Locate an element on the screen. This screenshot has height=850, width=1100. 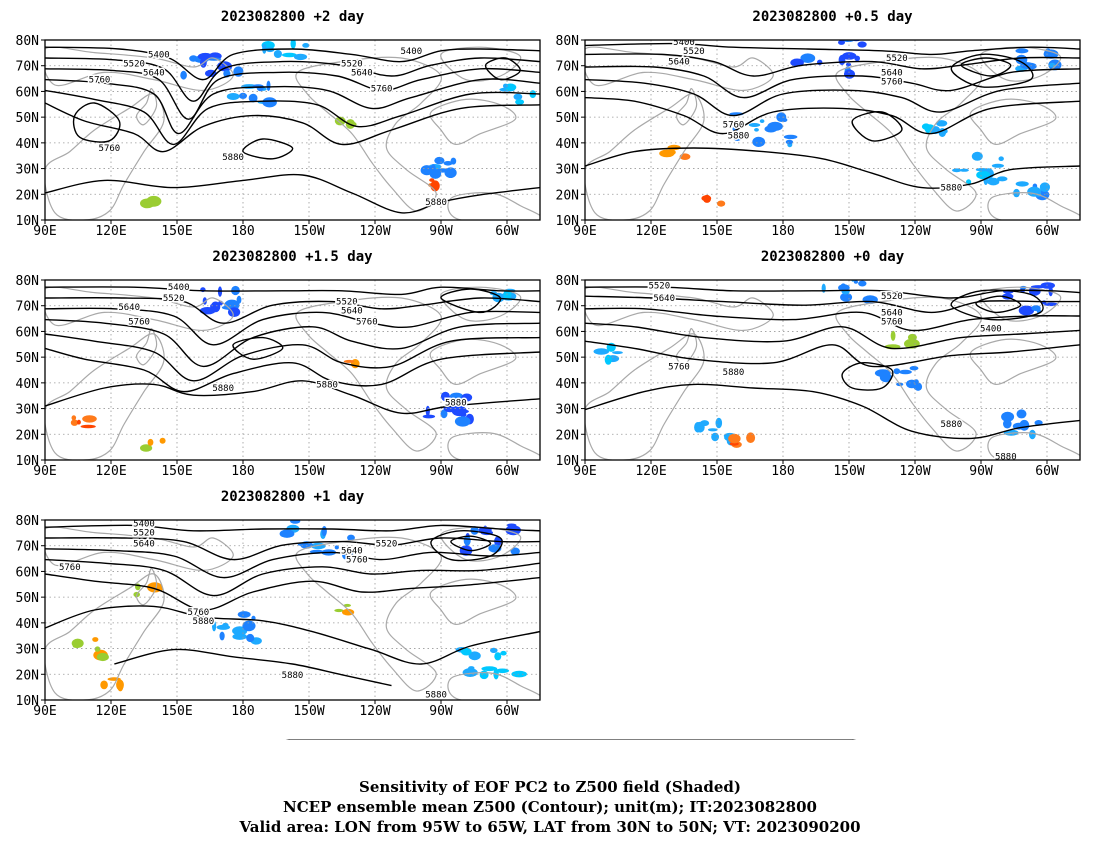
lat-tick-label: 20N is located at coordinates (567, 435).